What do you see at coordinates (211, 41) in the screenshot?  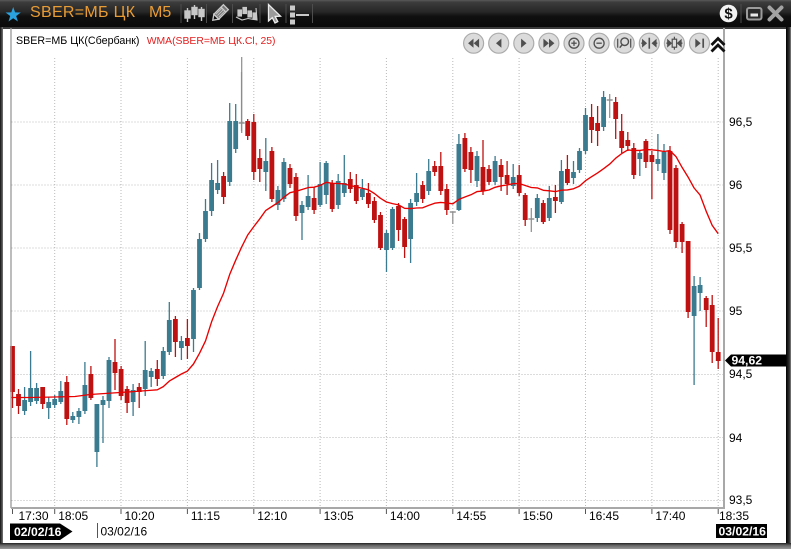 I see `svg-text: WMA(SBER=МБ ЦК.Cl, 25)` at bounding box center [211, 41].